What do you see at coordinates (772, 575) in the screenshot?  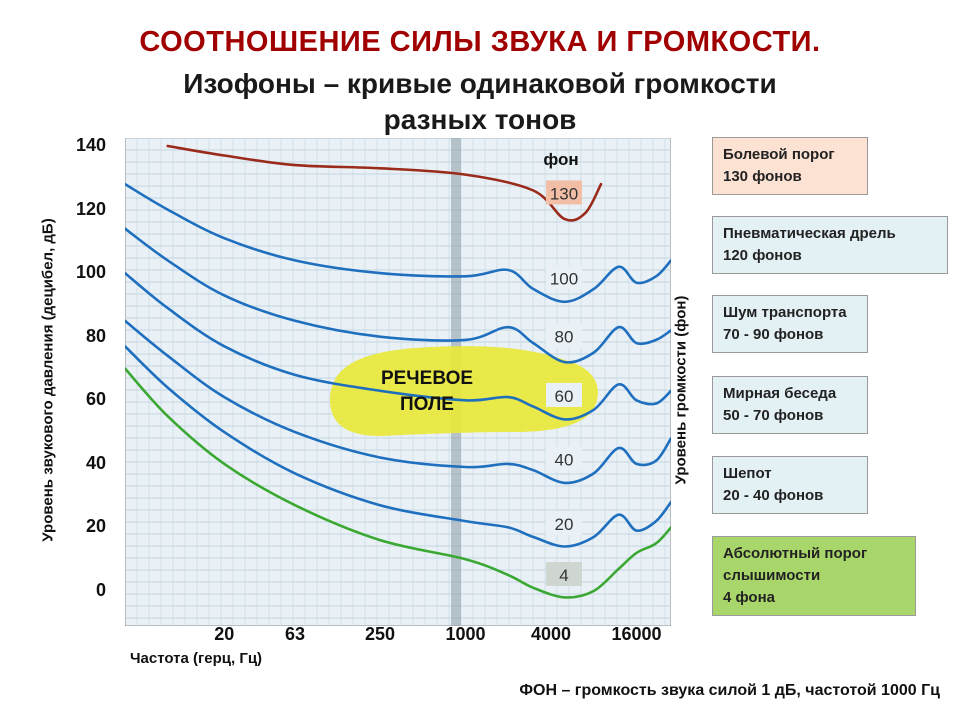 I see `info-box-text: слышимости` at bounding box center [772, 575].